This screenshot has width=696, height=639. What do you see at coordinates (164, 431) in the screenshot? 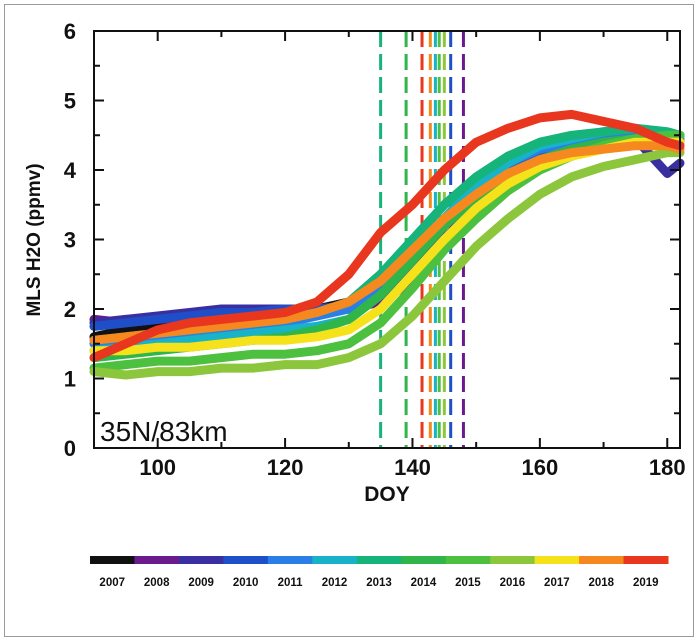
I see `location-annotation: 35N/83km` at bounding box center [164, 431].